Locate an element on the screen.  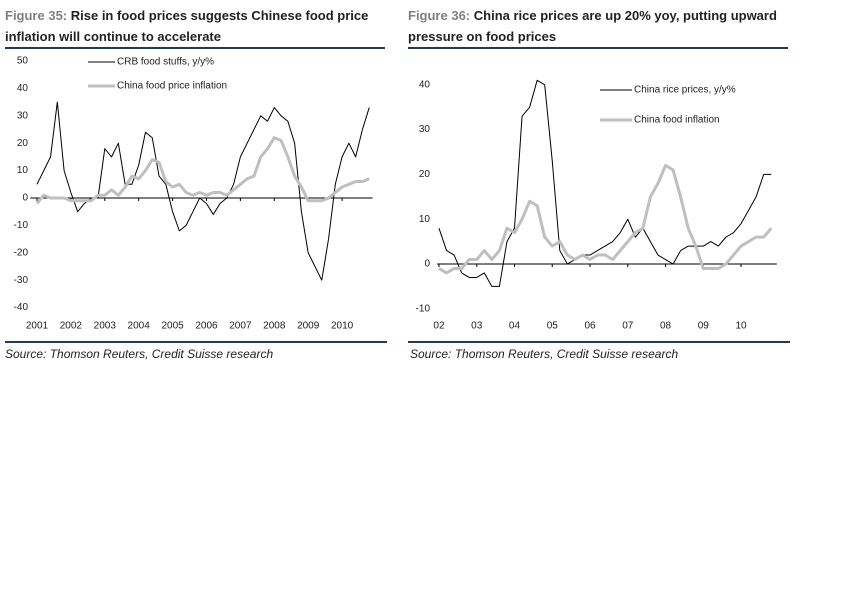
x-tick-label: 2004 is located at coordinates (139, 326).